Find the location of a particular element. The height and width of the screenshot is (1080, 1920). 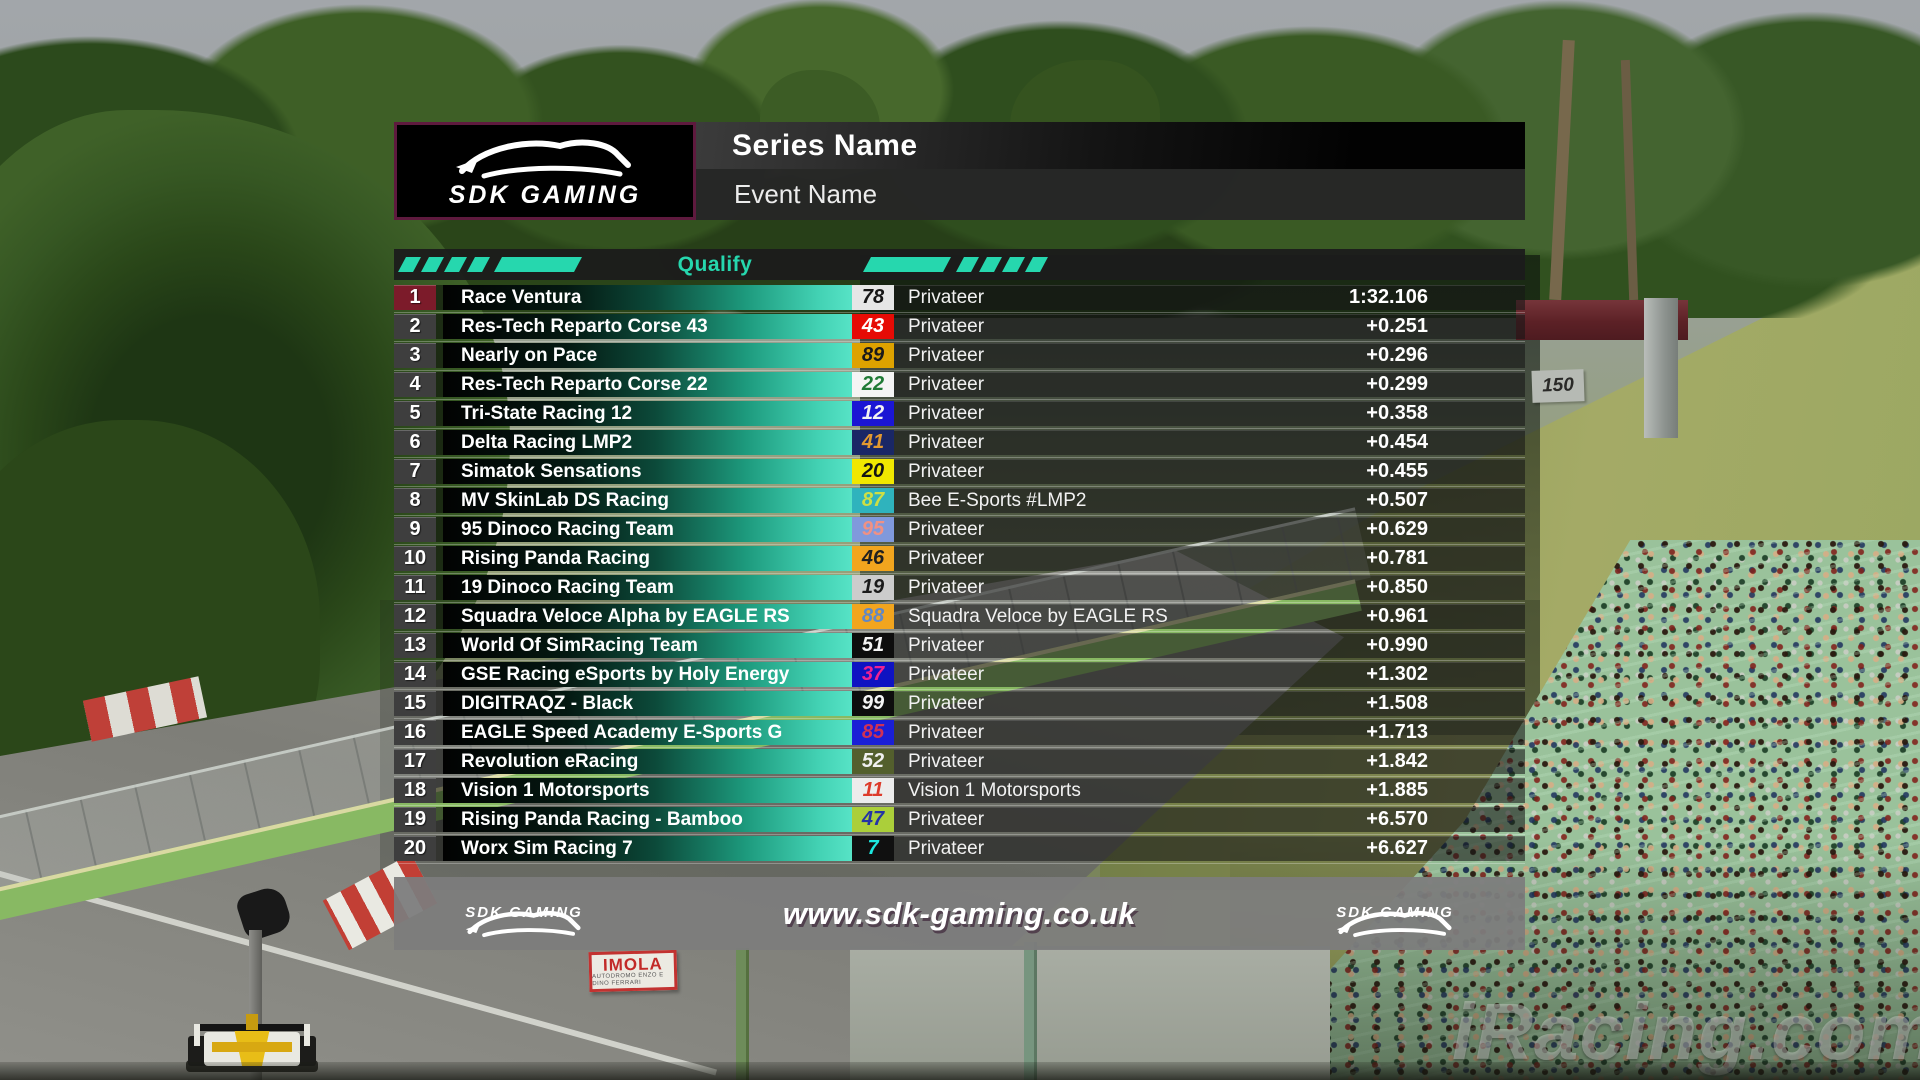

position-cell: 13 is located at coordinates (415, 645).